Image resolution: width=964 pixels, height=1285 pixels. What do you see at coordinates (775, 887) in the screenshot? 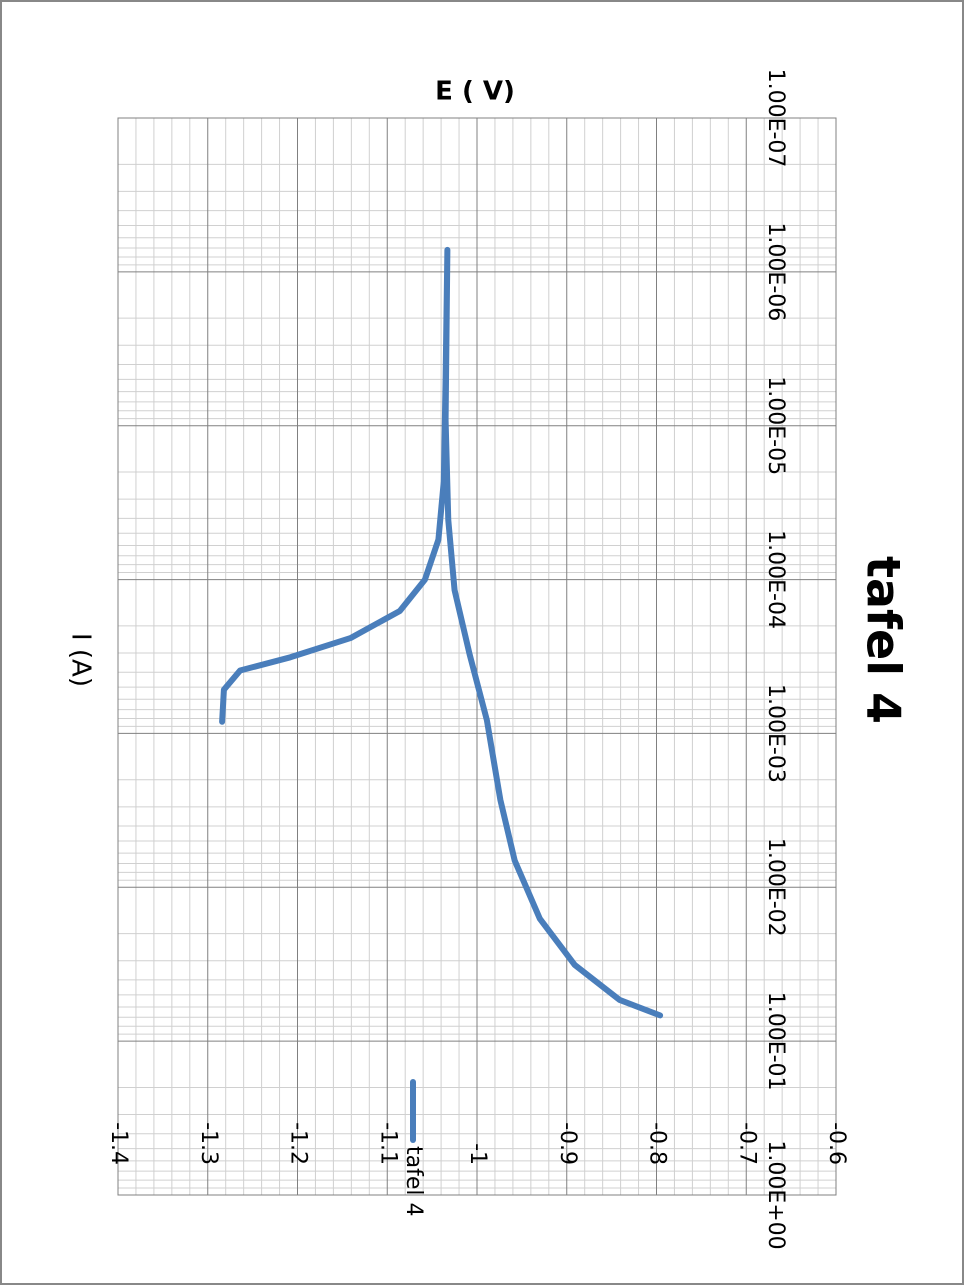
I see `x-tick-label: 1.00E-02` at bounding box center [775, 887].